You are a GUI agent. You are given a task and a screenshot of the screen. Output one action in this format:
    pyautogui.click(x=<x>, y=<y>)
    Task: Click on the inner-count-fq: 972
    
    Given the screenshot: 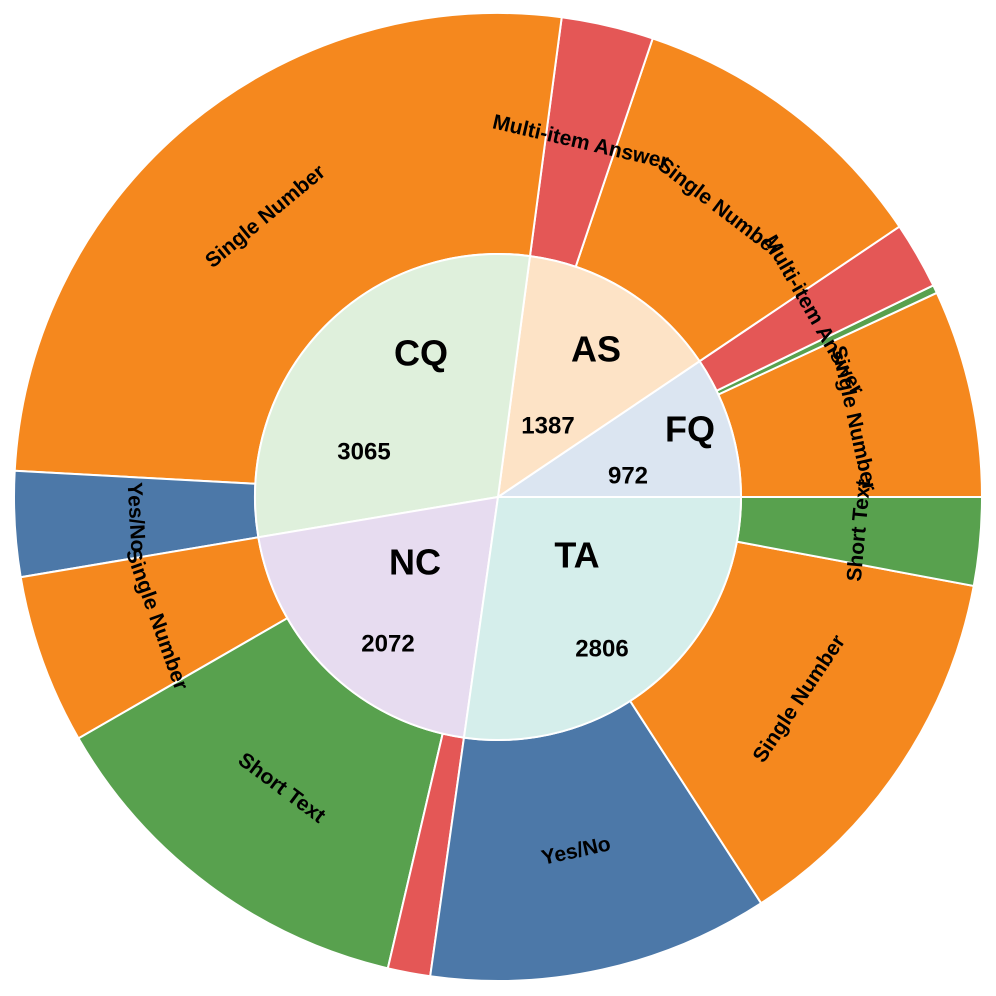 What is the action you would take?
    pyautogui.click(x=628, y=475)
    